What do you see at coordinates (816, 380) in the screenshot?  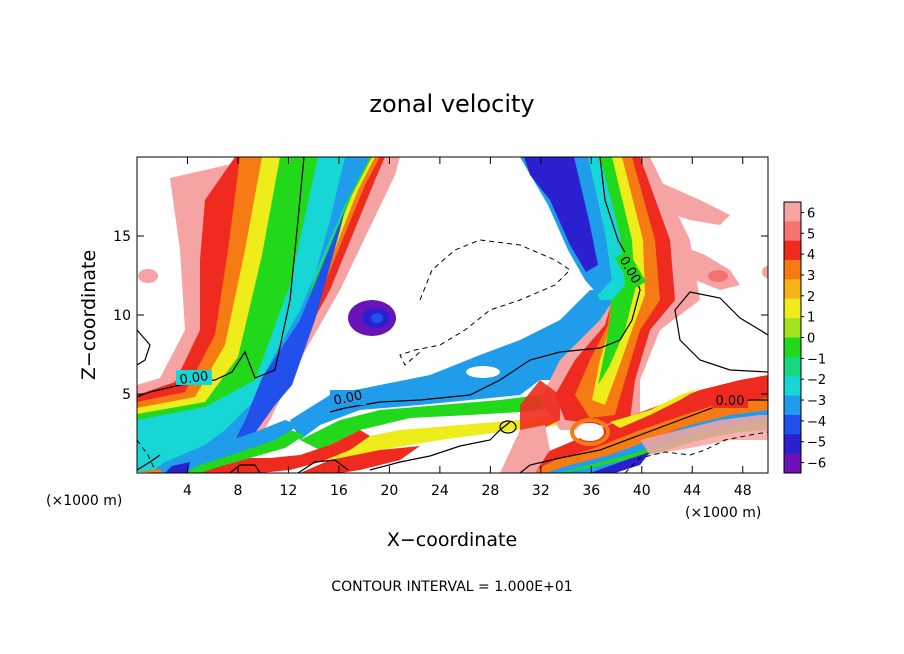 I see `colorbar-label: −2` at bounding box center [816, 380].